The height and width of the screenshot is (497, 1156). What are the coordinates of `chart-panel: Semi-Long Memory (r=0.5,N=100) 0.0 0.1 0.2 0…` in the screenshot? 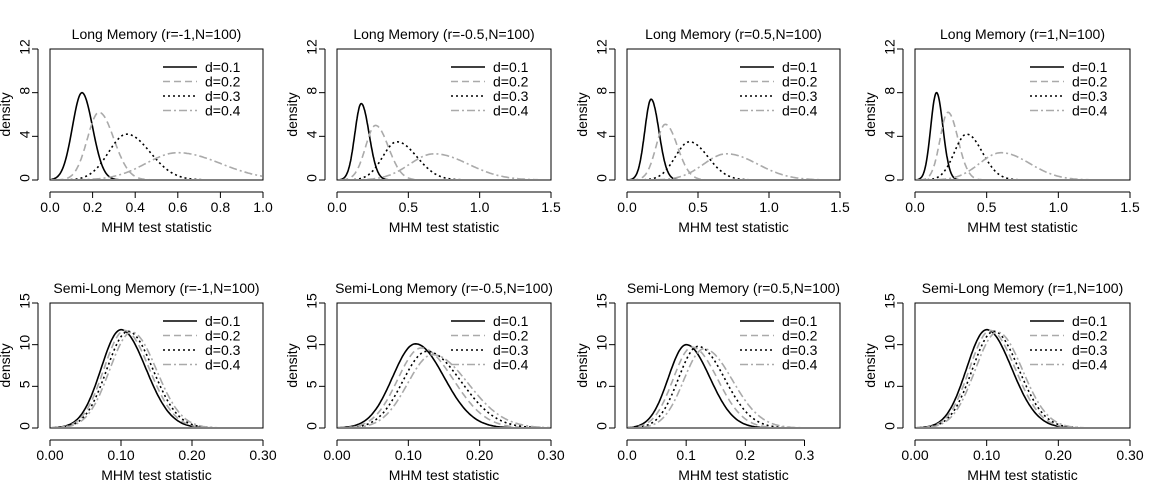 It's located at (707, 381).